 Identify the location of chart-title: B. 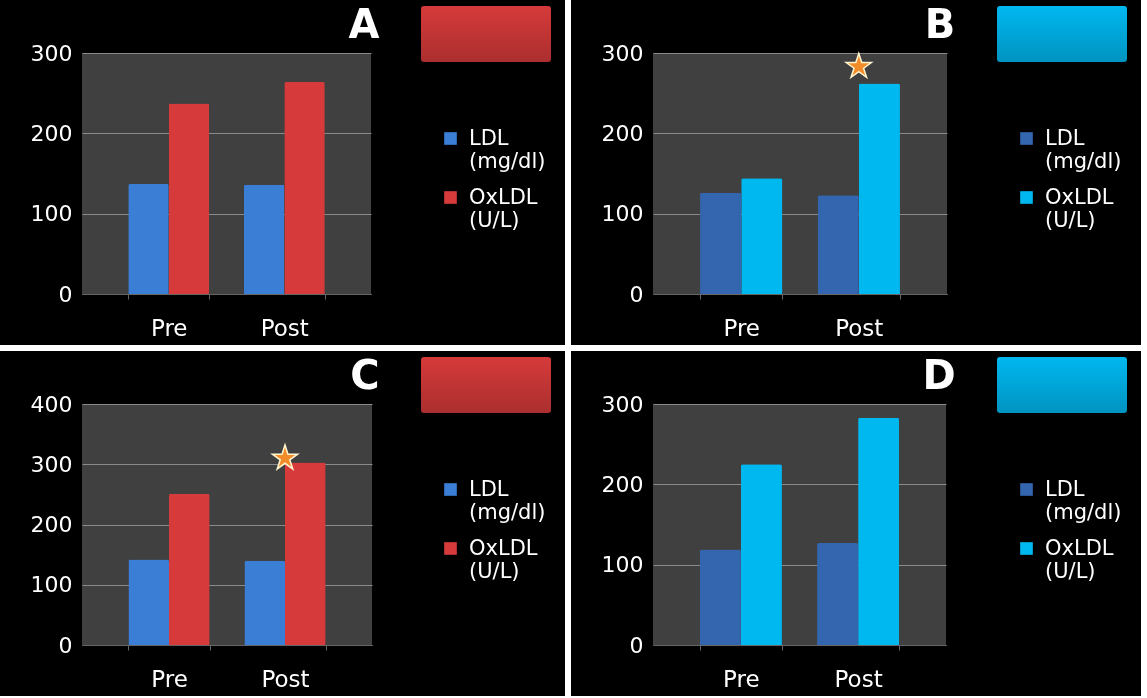
(940, 24).